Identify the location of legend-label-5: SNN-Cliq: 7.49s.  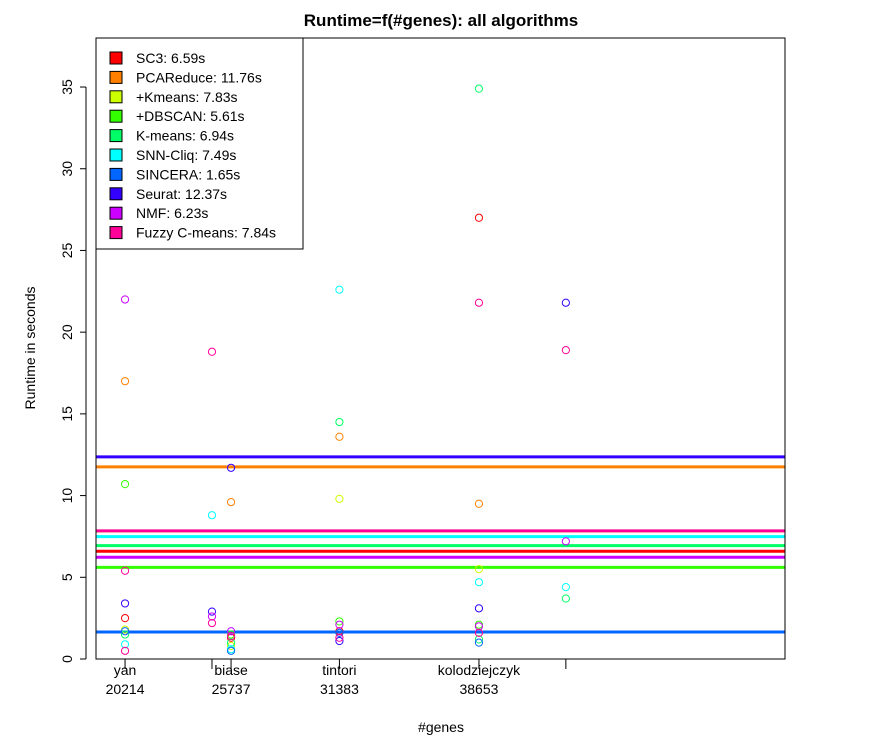
(186, 155).